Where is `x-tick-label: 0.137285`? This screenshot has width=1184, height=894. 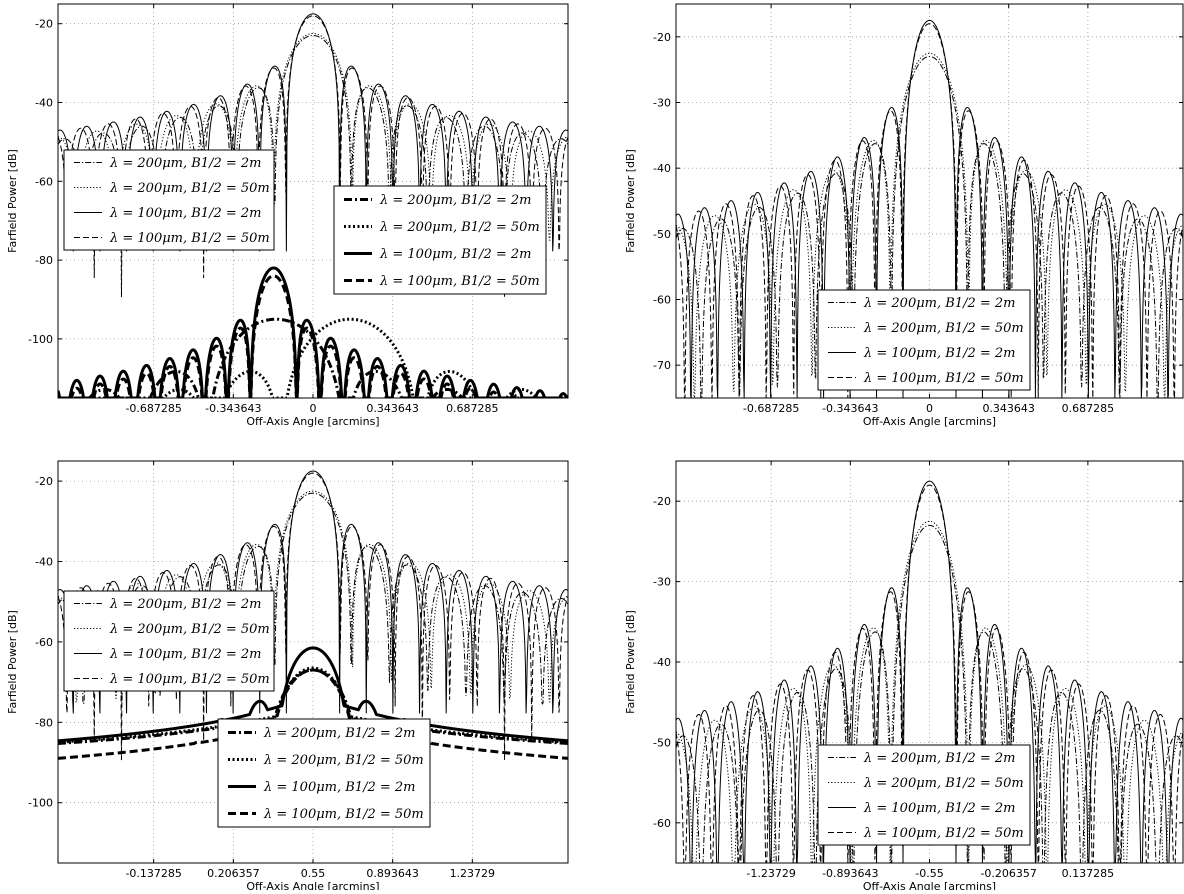
x-tick-label: 0.137285 is located at coordinates (1088, 873).